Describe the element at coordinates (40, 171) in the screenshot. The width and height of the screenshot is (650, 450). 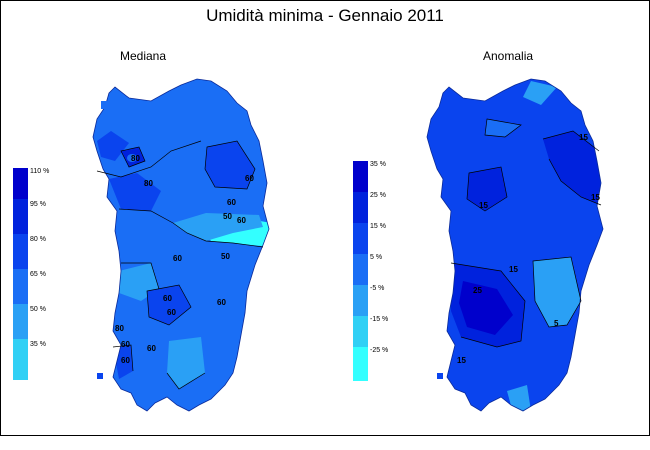
I see `legend-tick: 110 %` at that location.